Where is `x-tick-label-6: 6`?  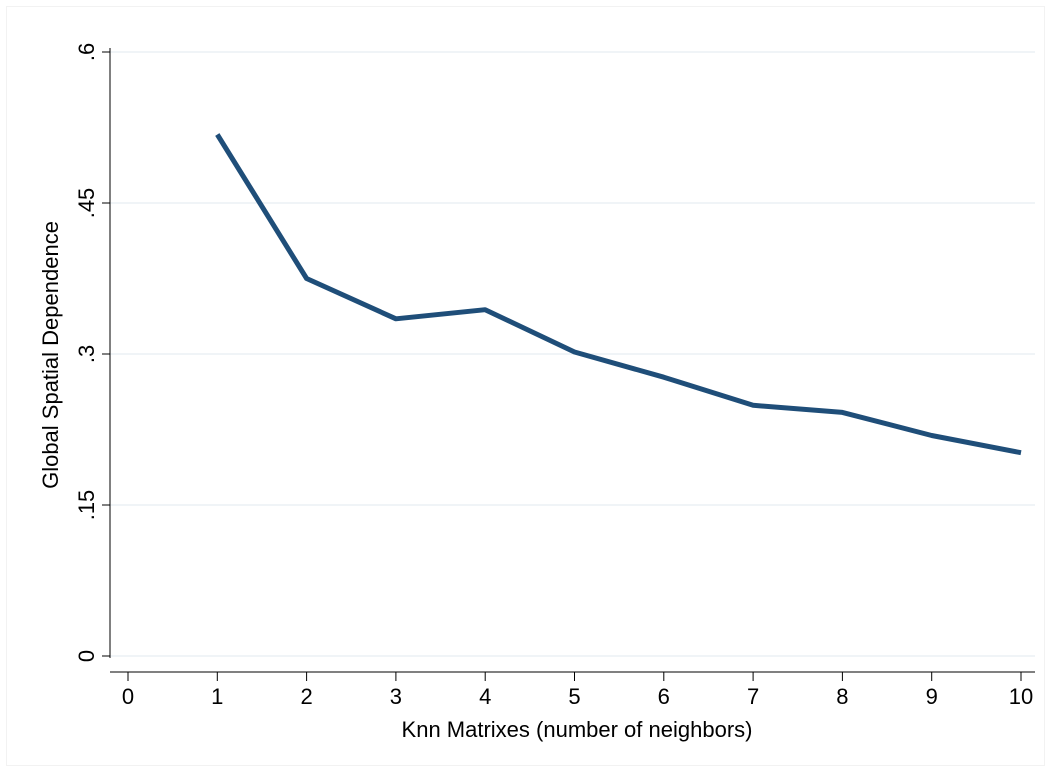 x-tick-label-6: 6 is located at coordinates (664, 696).